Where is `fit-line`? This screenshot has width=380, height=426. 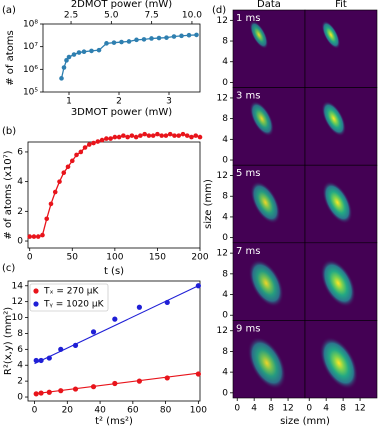 fit-line is located at coordinates (116, 325).